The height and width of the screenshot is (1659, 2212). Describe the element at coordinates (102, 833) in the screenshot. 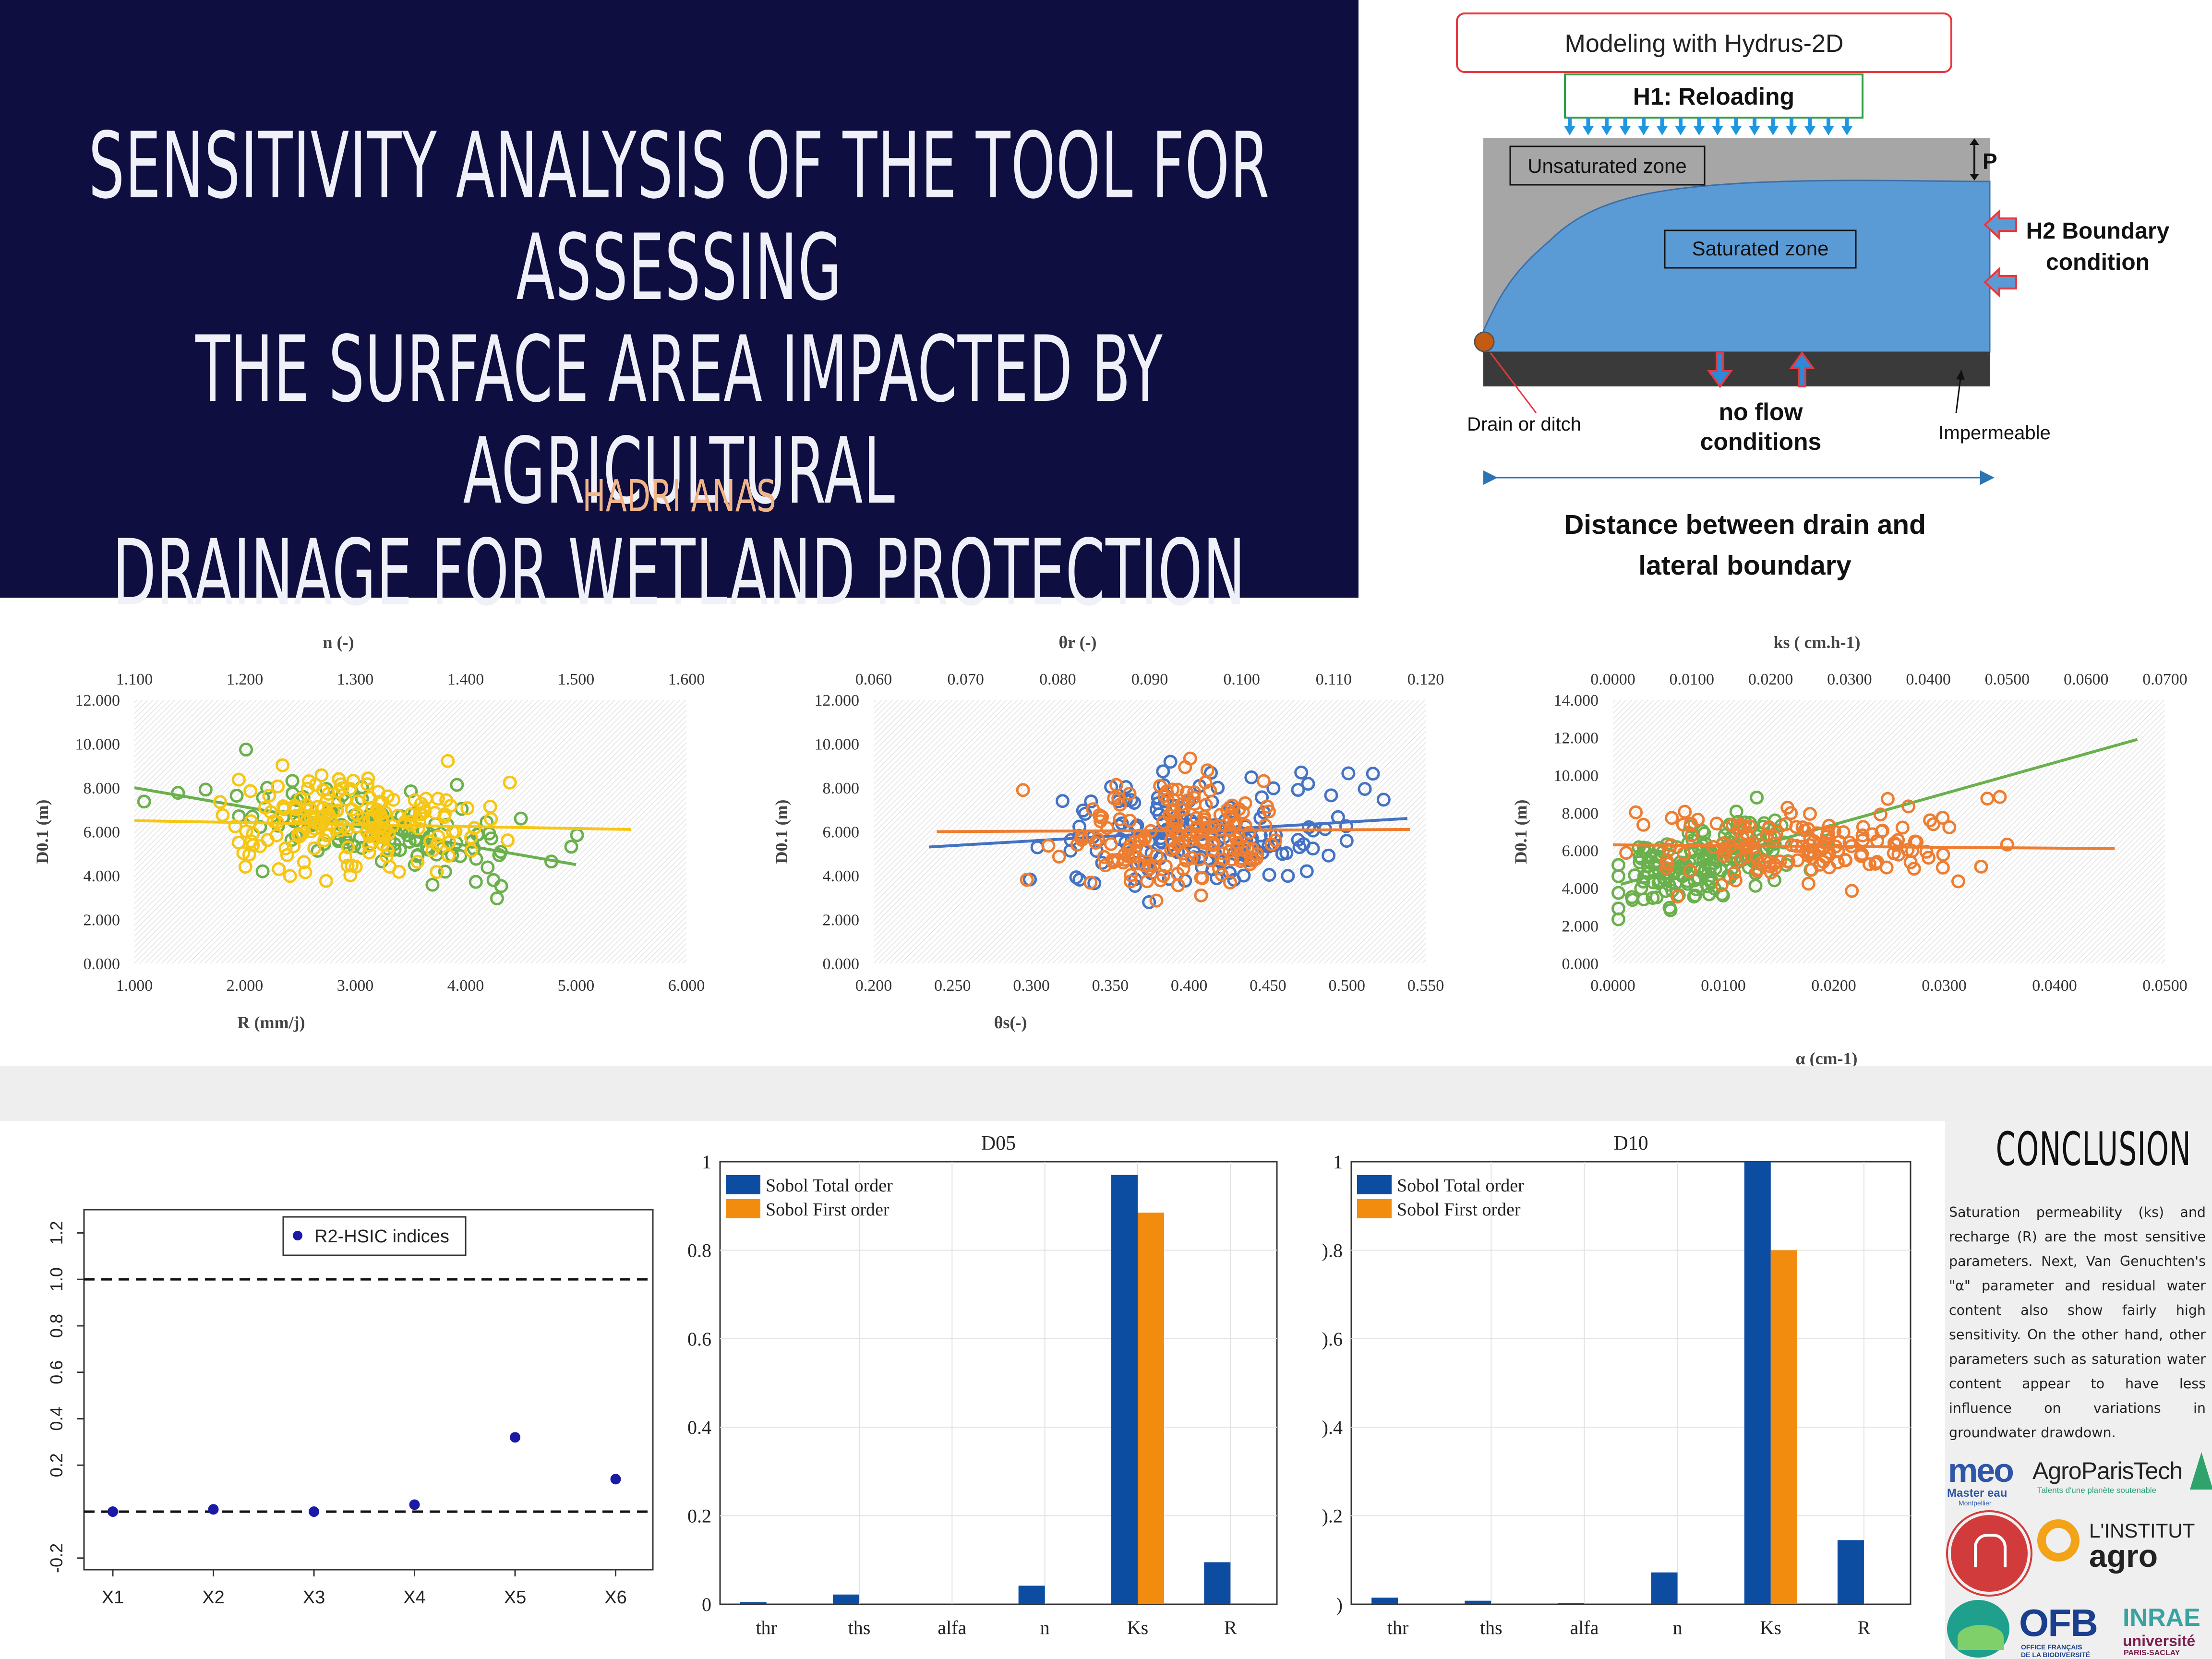

I see `y-tick-label: 6.000` at that location.